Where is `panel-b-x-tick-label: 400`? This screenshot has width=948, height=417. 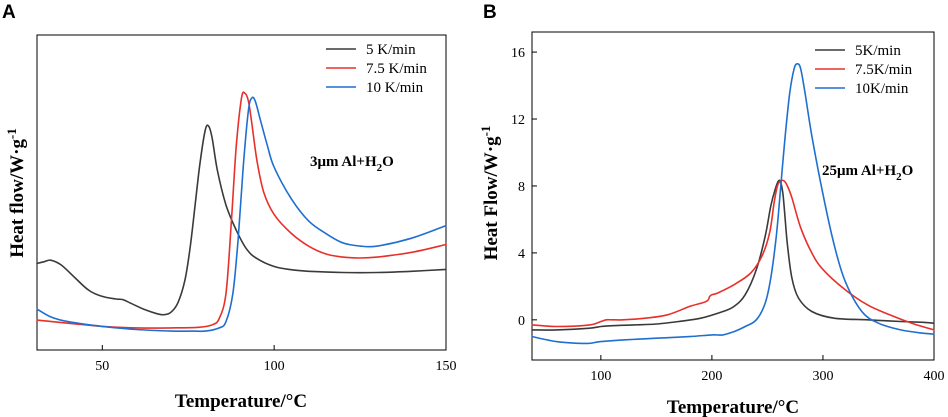 panel-b-x-tick-label: 400 is located at coordinates (934, 376).